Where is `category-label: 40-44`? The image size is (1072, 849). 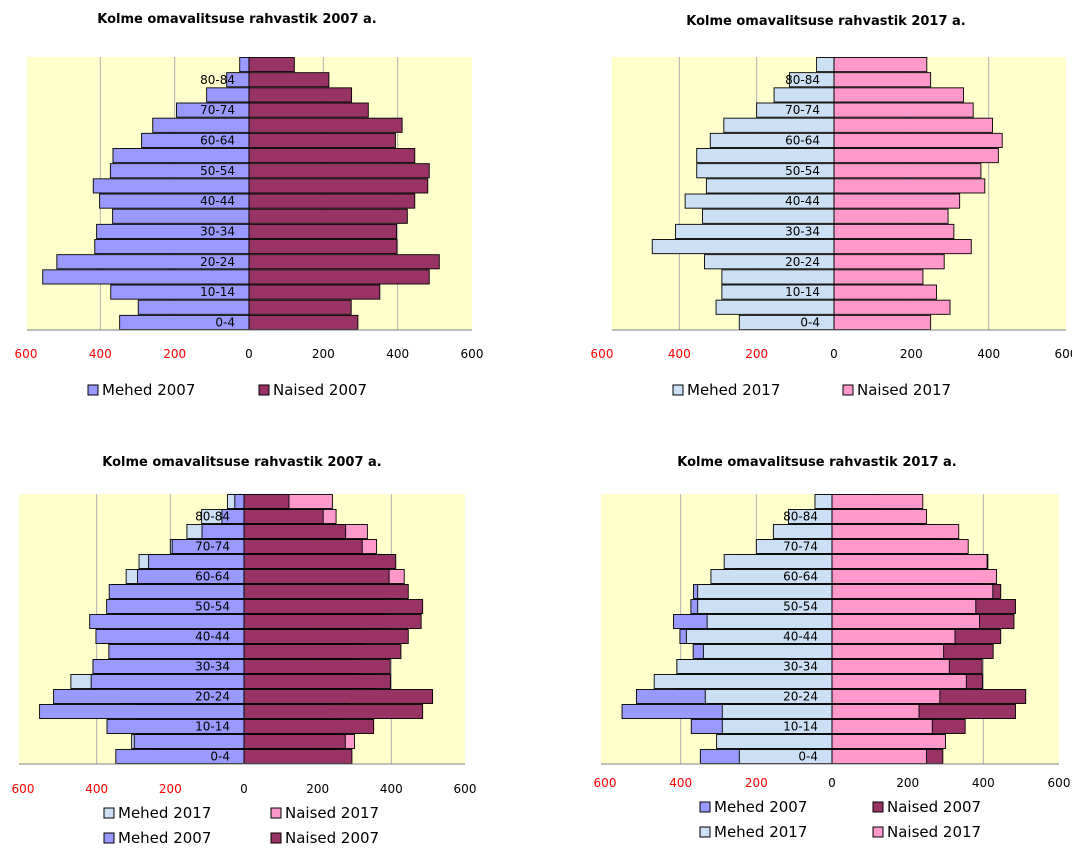
category-label: 40-44 is located at coordinates (212, 637).